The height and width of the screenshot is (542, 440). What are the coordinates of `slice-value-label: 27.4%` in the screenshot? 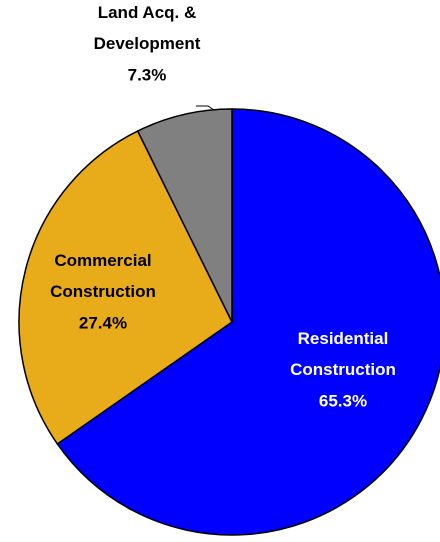 It's located at (103, 322).